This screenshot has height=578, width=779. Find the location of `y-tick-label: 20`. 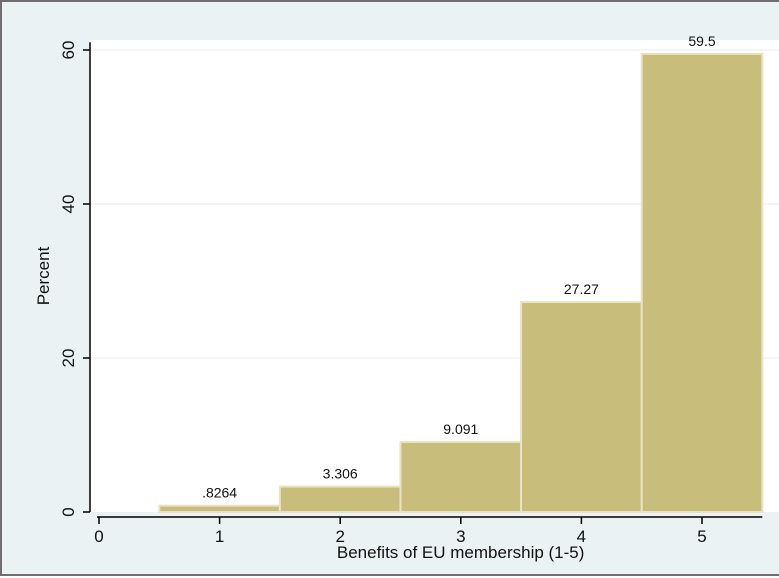

y-tick-label: 20 is located at coordinates (68, 358).